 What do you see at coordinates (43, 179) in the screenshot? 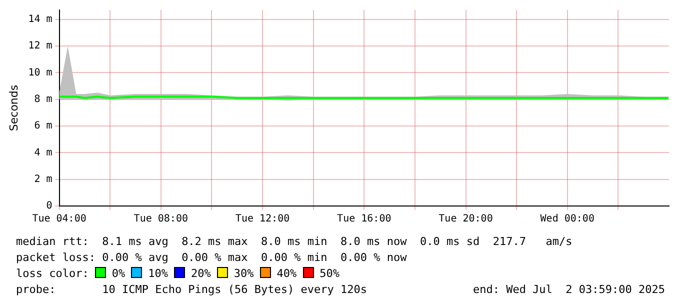
I see `y-tick-label: 2 m` at bounding box center [43, 179].